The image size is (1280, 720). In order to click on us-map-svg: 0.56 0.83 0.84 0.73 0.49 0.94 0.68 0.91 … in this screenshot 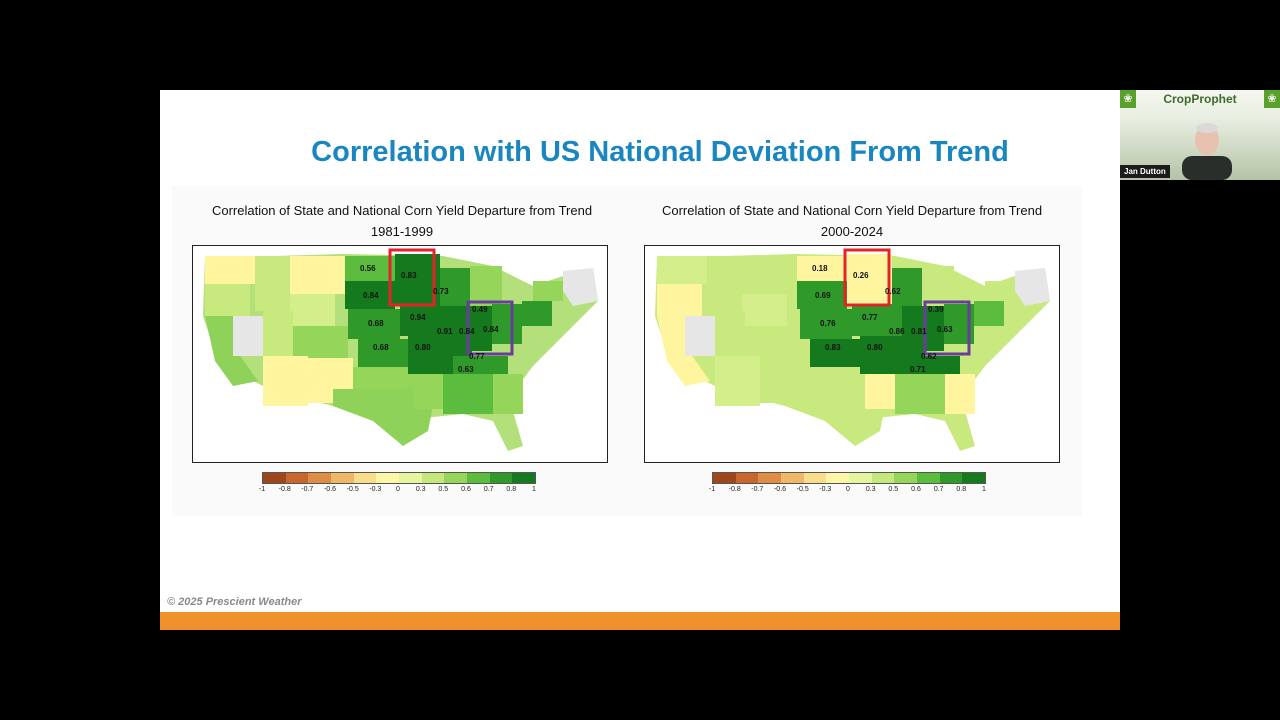, I will do `click(400, 349)`.